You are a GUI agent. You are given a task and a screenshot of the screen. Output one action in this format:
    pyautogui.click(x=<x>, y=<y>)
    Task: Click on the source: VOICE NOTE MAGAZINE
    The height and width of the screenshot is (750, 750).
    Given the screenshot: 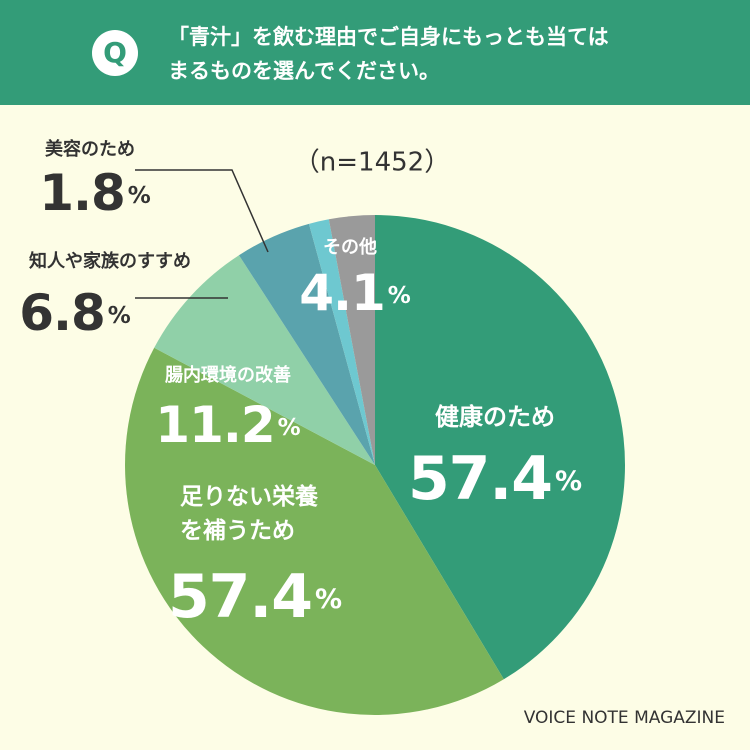 What is the action you would take?
    pyautogui.click(x=624, y=718)
    